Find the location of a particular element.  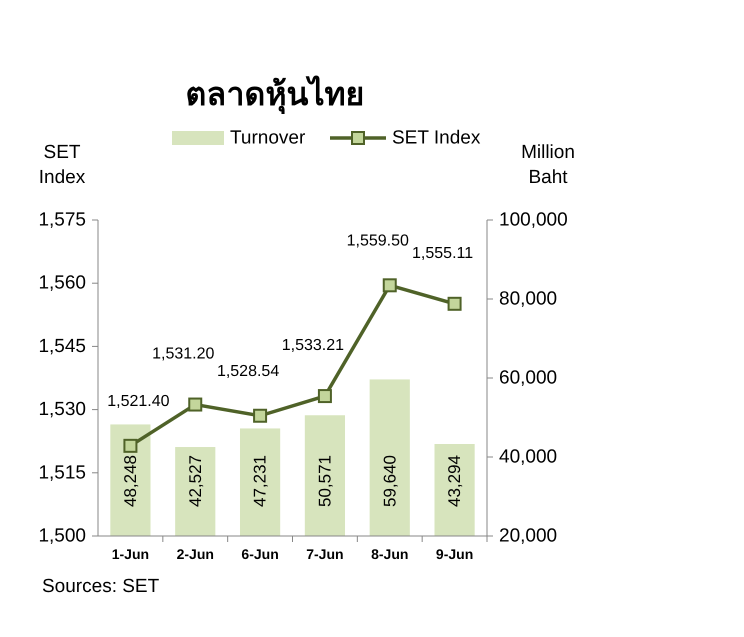

data-label: 1,559.50 is located at coordinates (377, 241).